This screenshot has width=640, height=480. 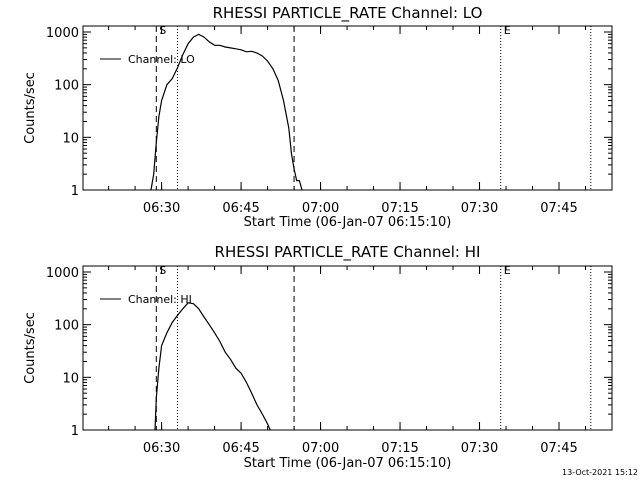 What do you see at coordinates (160, 299) in the screenshot?
I see `legend-entry: Channel: HI` at bounding box center [160, 299].